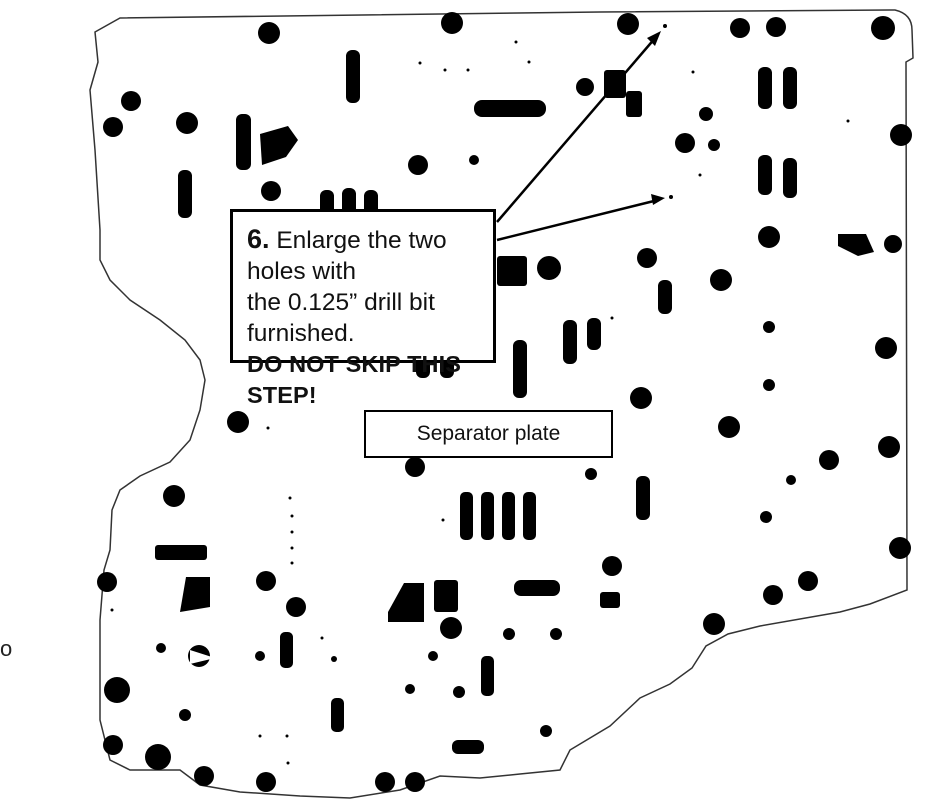  Describe the element at coordinates (354, 379) in the screenshot. I see `warning-text: DO NOT SKIP THIS STEP!` at that location.